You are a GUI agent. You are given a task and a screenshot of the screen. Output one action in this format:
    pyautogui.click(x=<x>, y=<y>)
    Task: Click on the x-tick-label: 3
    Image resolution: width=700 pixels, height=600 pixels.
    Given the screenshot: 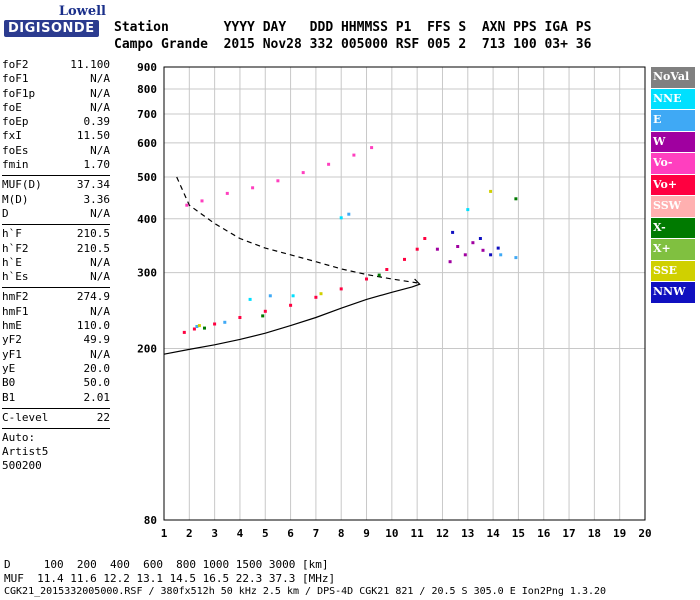 What is the action you would take?
    pyautogui.click(x=214, y=533)
    